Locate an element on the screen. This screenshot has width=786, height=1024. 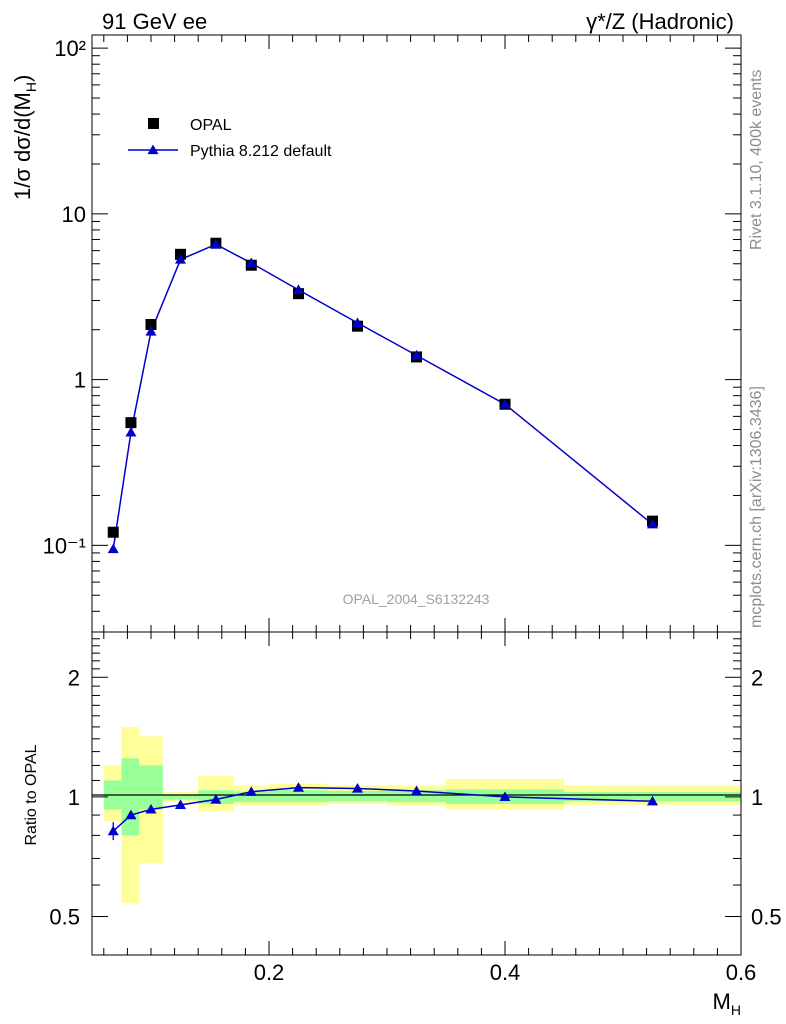
x-tick-label: 0.4 is located at coordinates (505, 972).